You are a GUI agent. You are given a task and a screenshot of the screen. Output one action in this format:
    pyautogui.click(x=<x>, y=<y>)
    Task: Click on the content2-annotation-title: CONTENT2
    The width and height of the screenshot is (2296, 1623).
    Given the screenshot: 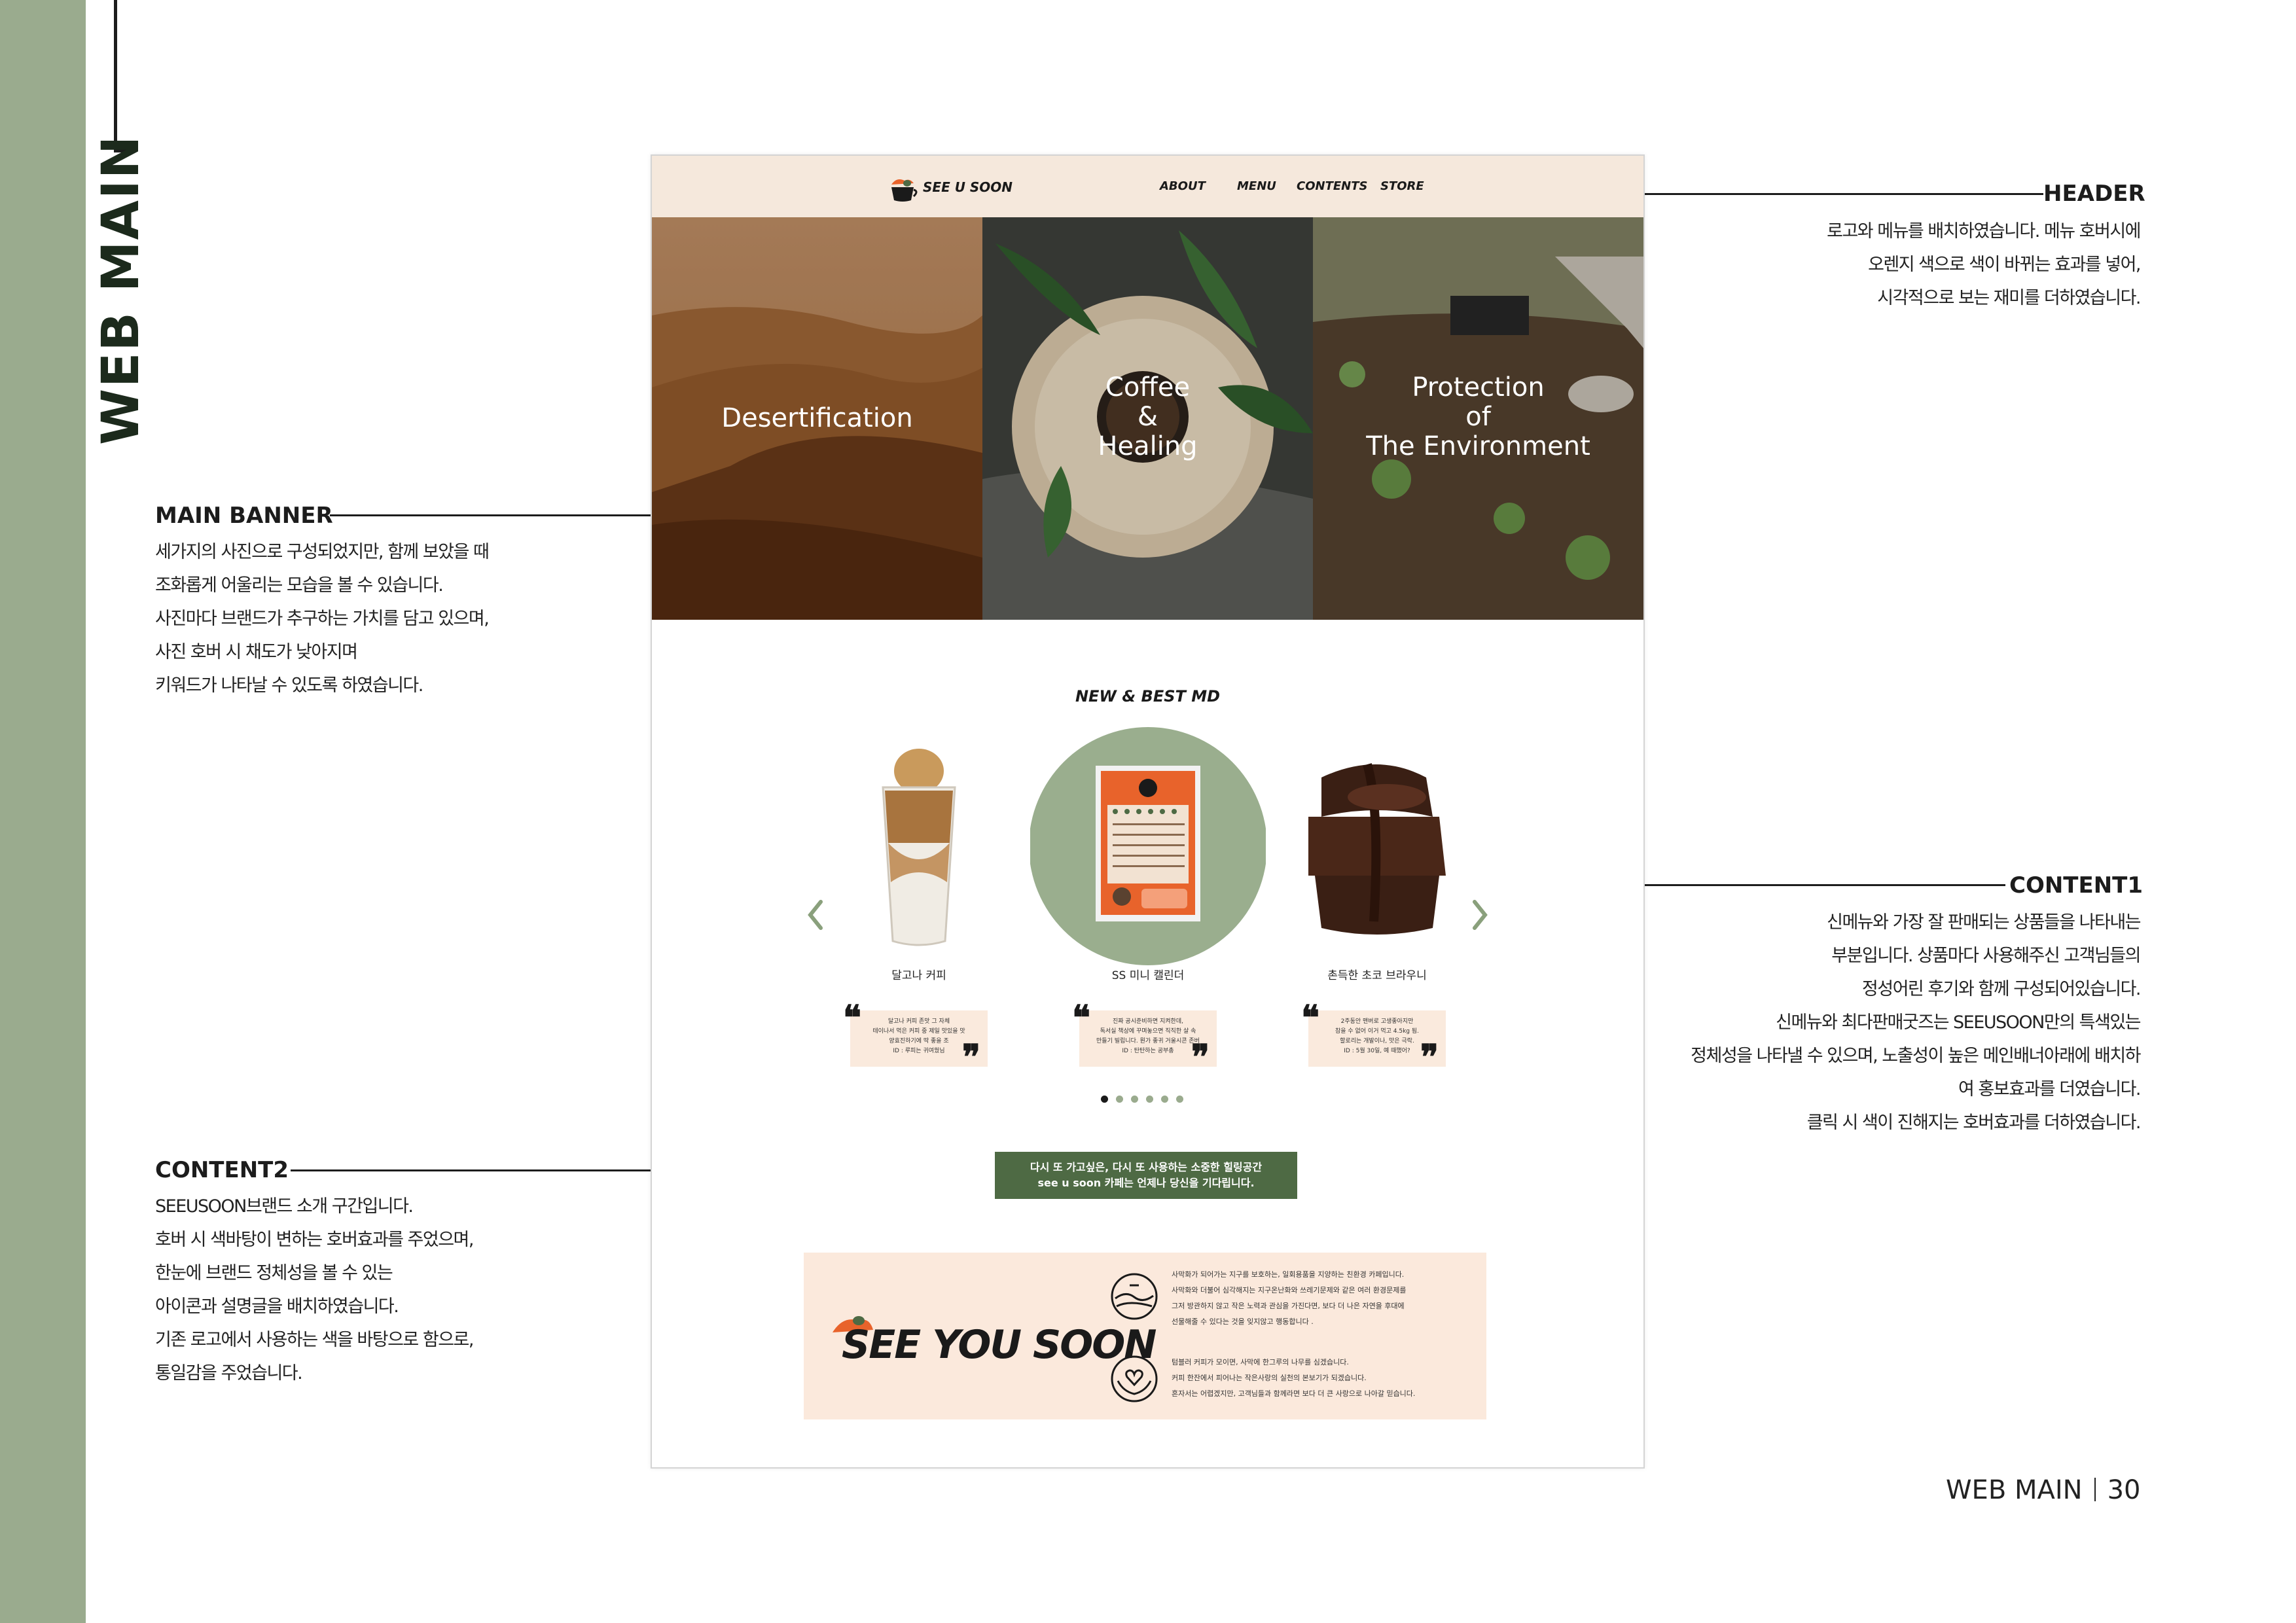 What is the action you would take?
    pyautogui.click(x=222, y=1170)
    